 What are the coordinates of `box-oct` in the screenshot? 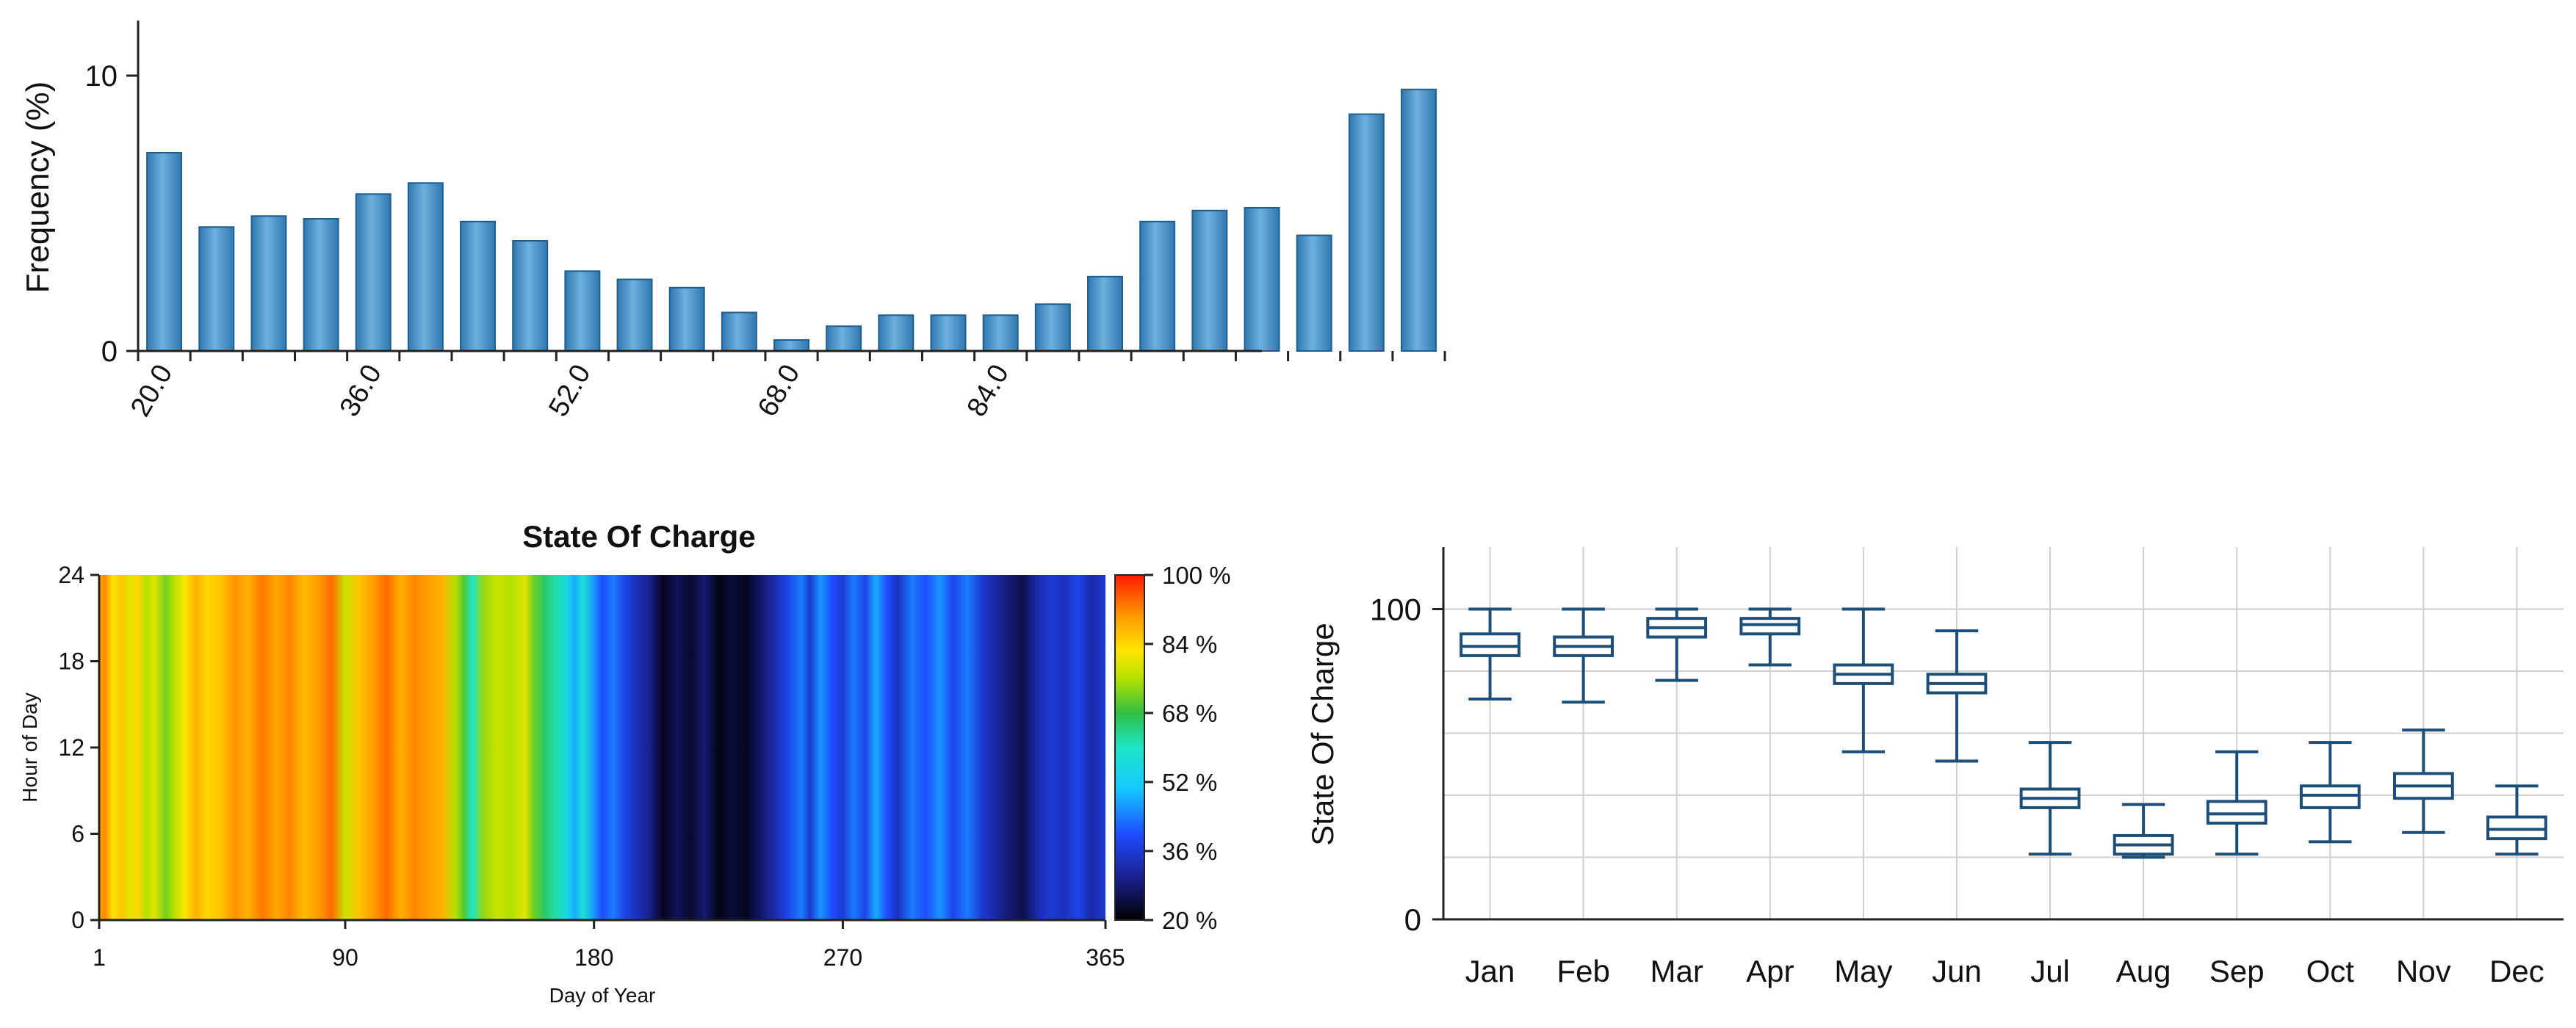 It's located at (2330, 792).